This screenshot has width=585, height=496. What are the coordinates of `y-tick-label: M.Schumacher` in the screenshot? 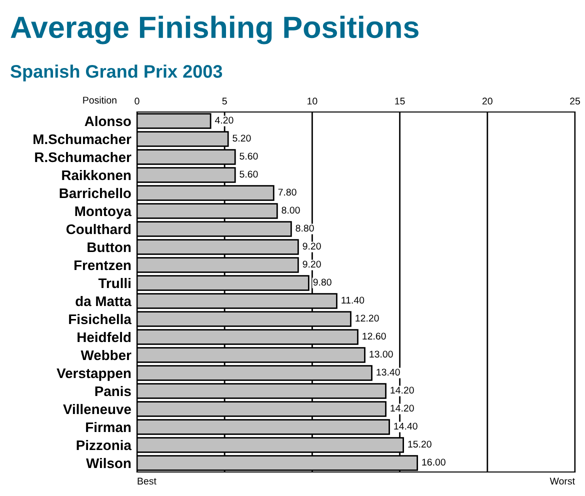 It's located at (83, 139).